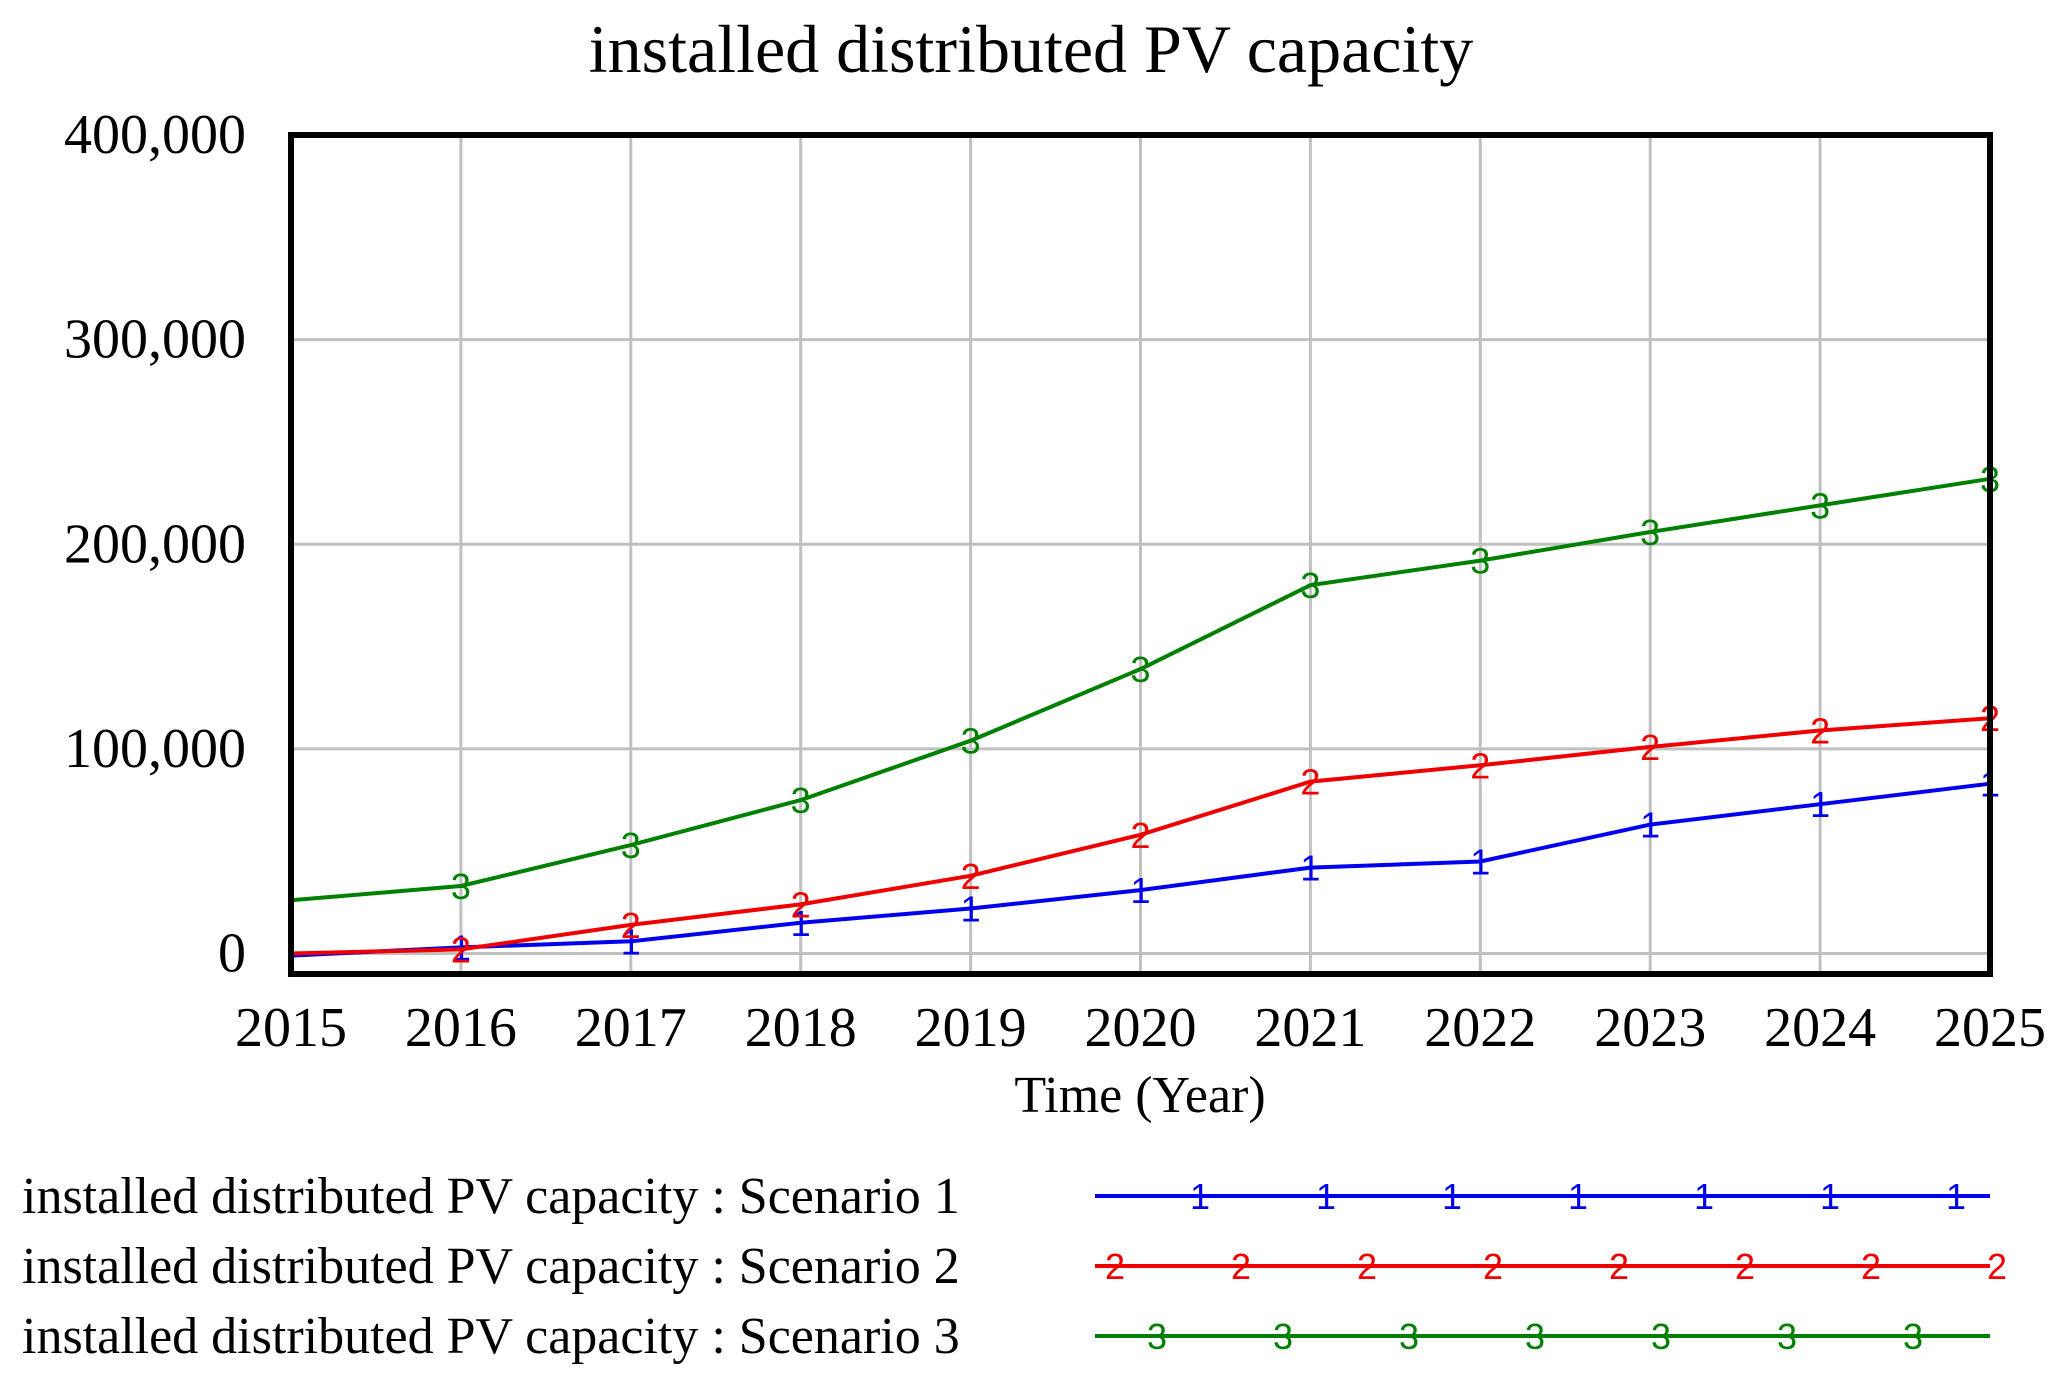  I want to click on x-tick-label: 2023, so click(1650, 1028).